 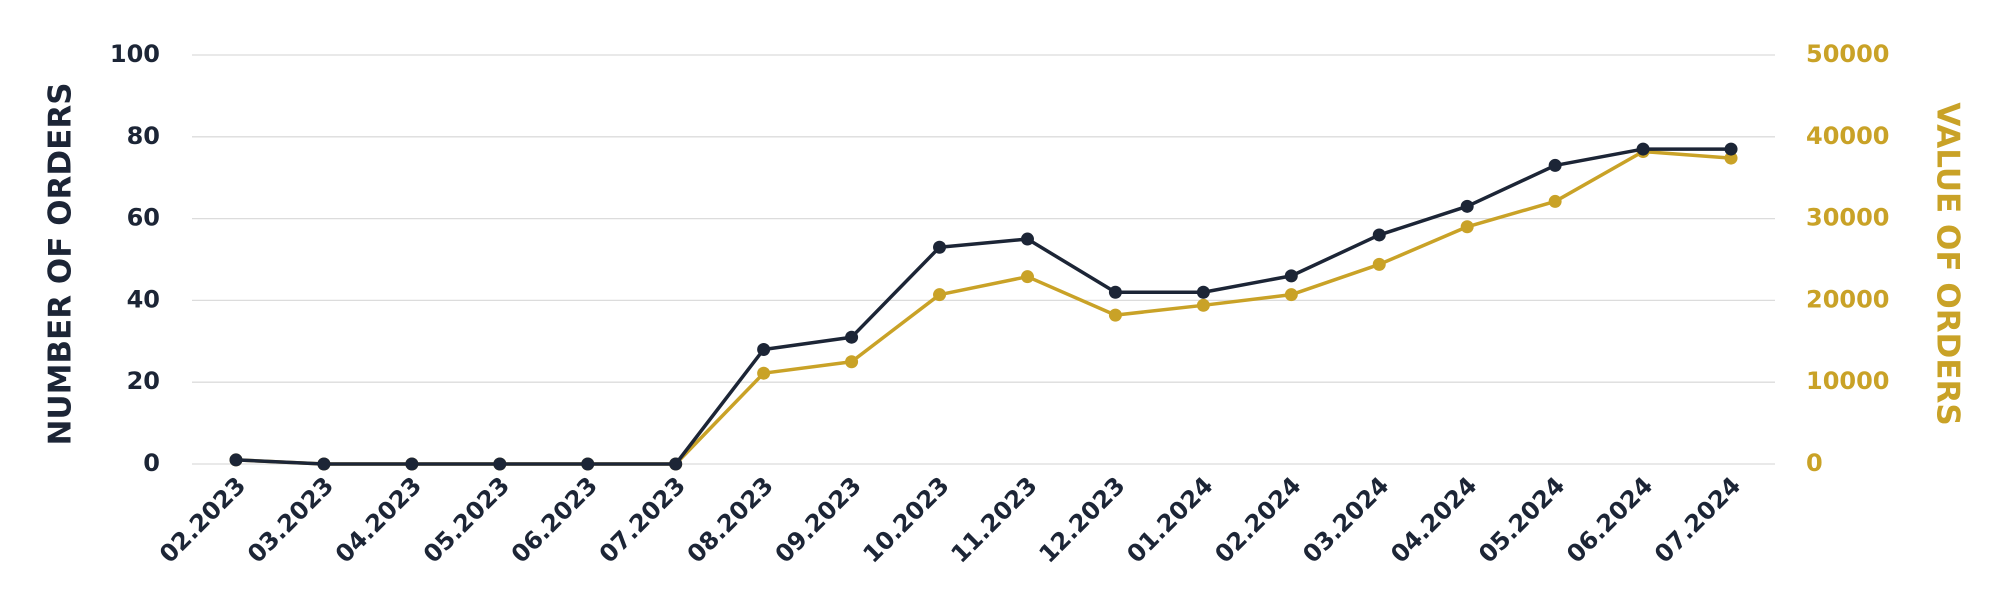 What do you see at coordinates (1848, 136) in the screenshot?
I see `y2-tick-label: 40000` at bounding box center [1848, 136].